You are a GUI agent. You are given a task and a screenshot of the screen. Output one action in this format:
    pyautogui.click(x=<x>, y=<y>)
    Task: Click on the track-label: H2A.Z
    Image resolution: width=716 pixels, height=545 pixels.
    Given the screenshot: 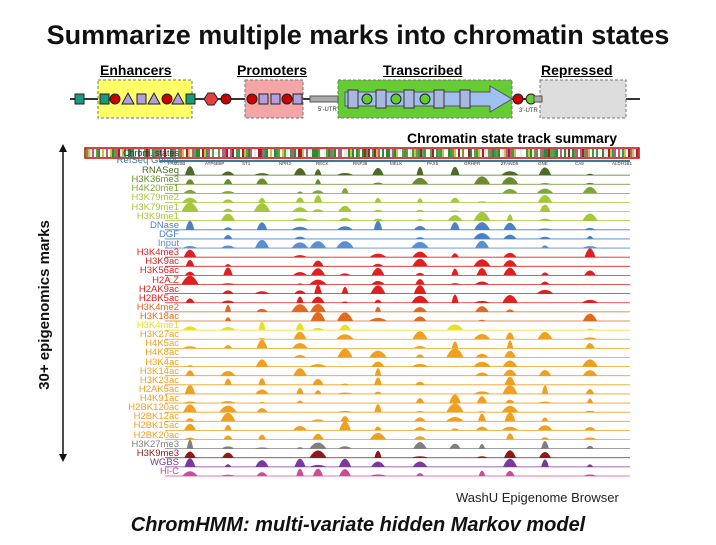 What is the action you would take?
    pyautogui.click(x=165, y=280)
    